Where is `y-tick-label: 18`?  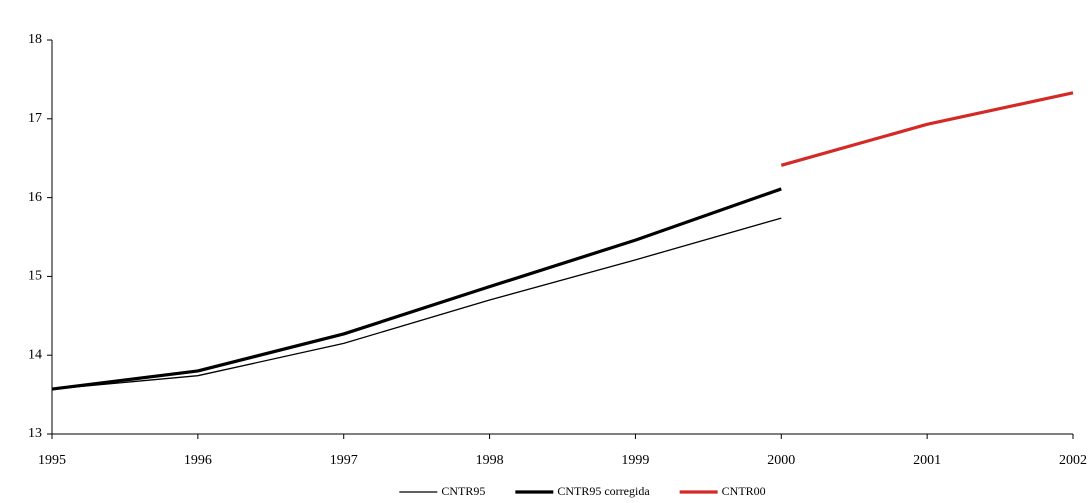
y-tick-label: 18 is located at coordinates (35, 39).